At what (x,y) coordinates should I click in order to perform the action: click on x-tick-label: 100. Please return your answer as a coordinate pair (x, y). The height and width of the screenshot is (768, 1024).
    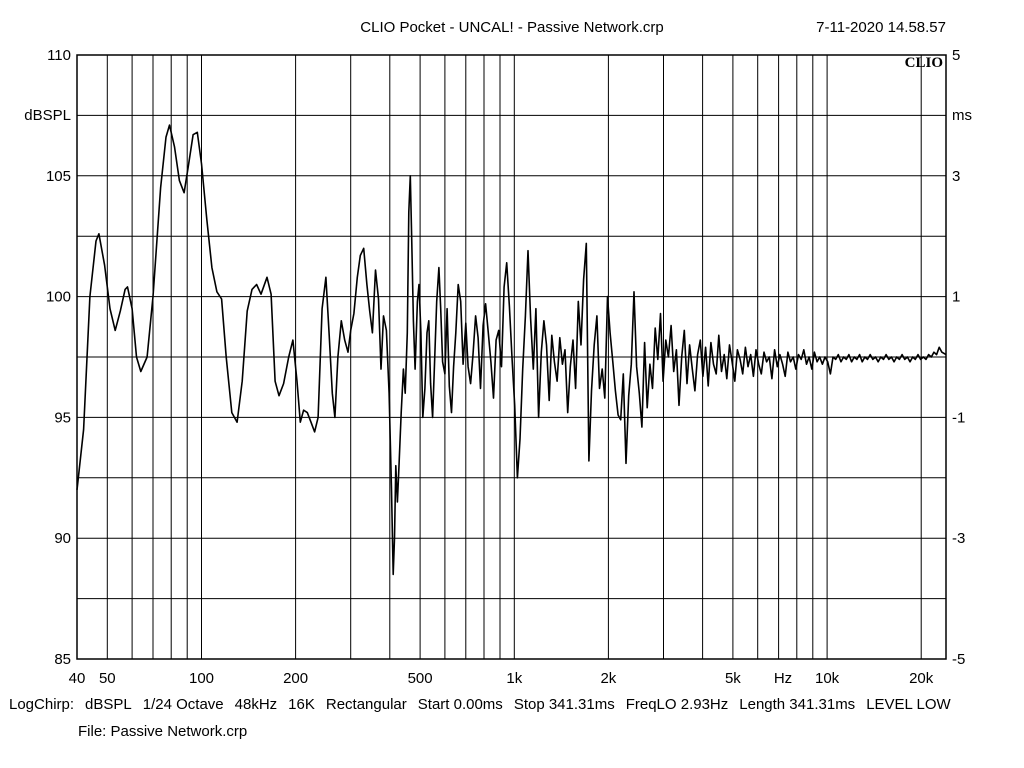
    Looking at the image, I should click on (201, 678).